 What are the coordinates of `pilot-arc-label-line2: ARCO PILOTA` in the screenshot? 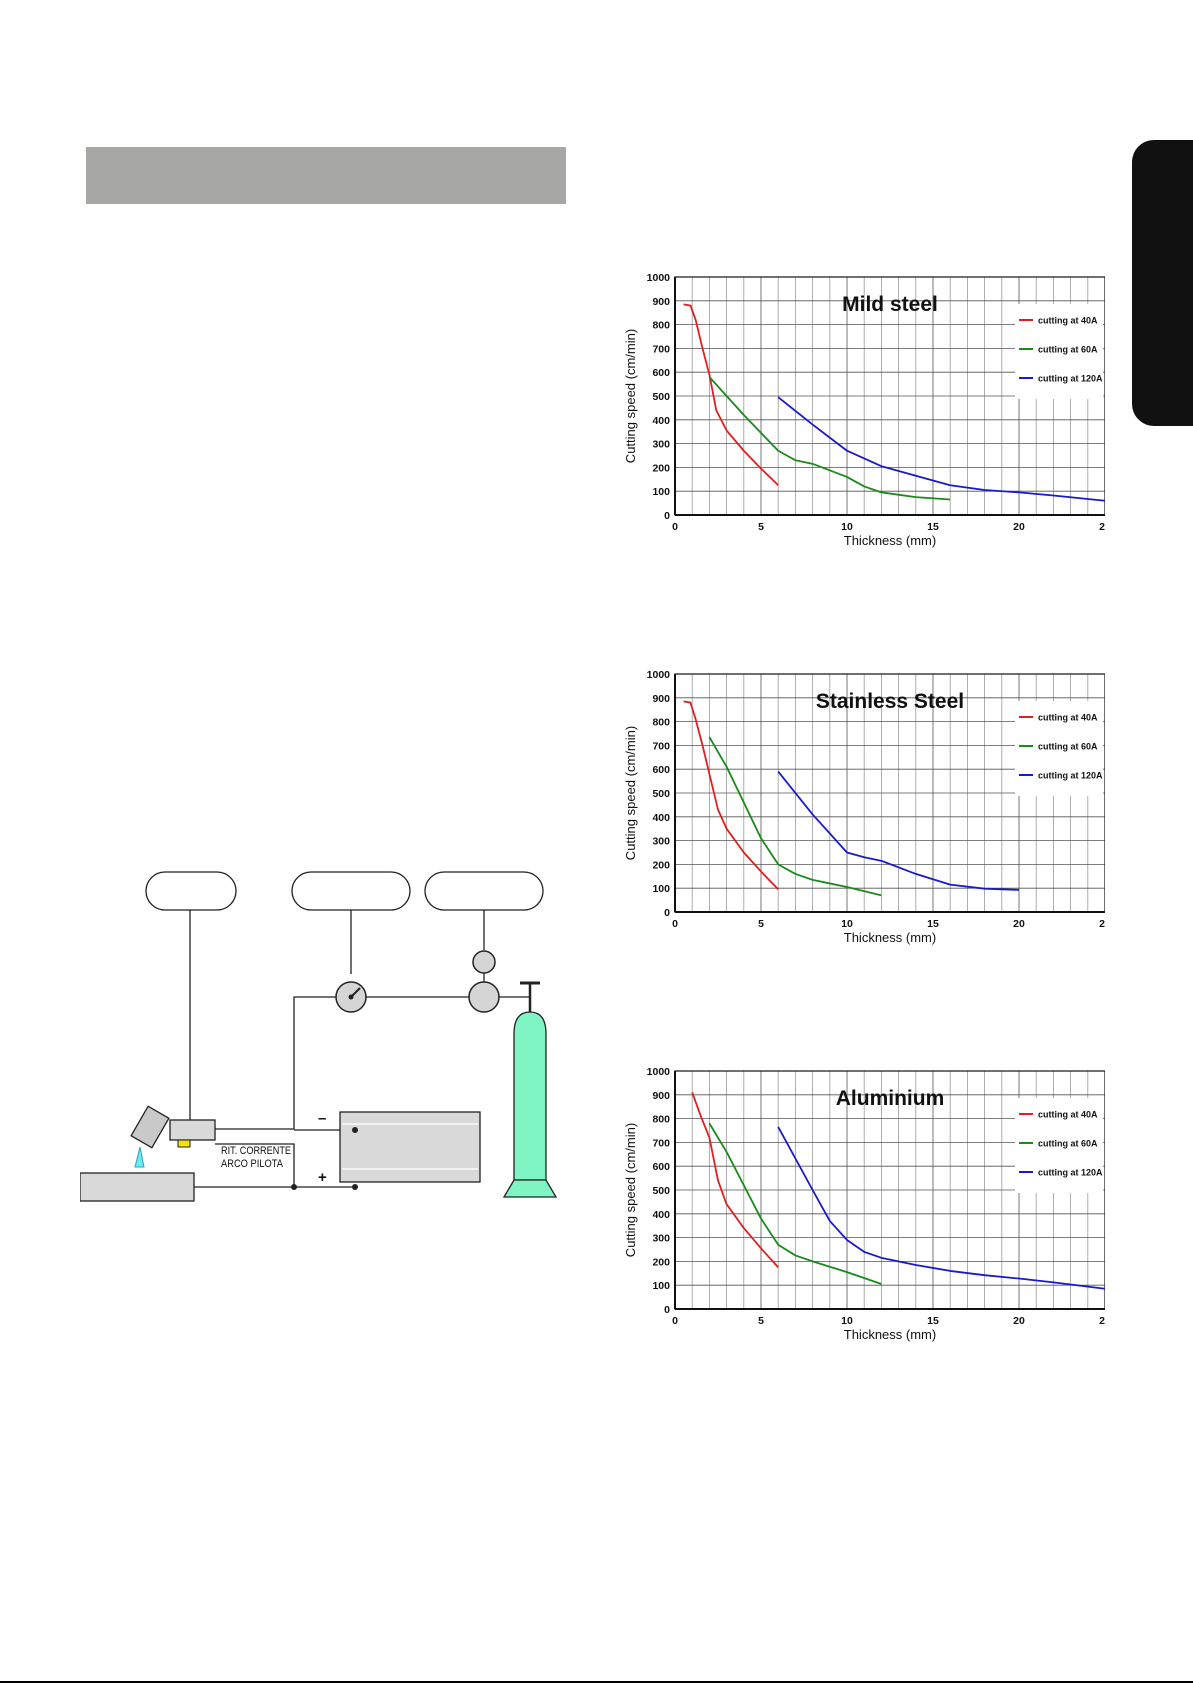 It's located at (252, 1164).